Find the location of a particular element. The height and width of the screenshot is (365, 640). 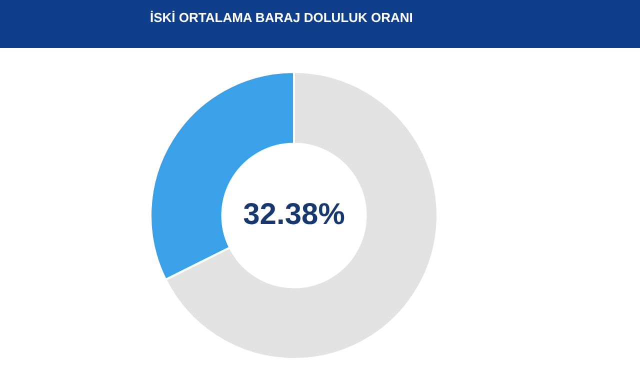

chart-title: İSKİ ORTALAMA BARAJ DOLULUK ORANI is located at coordinates (320, 24).